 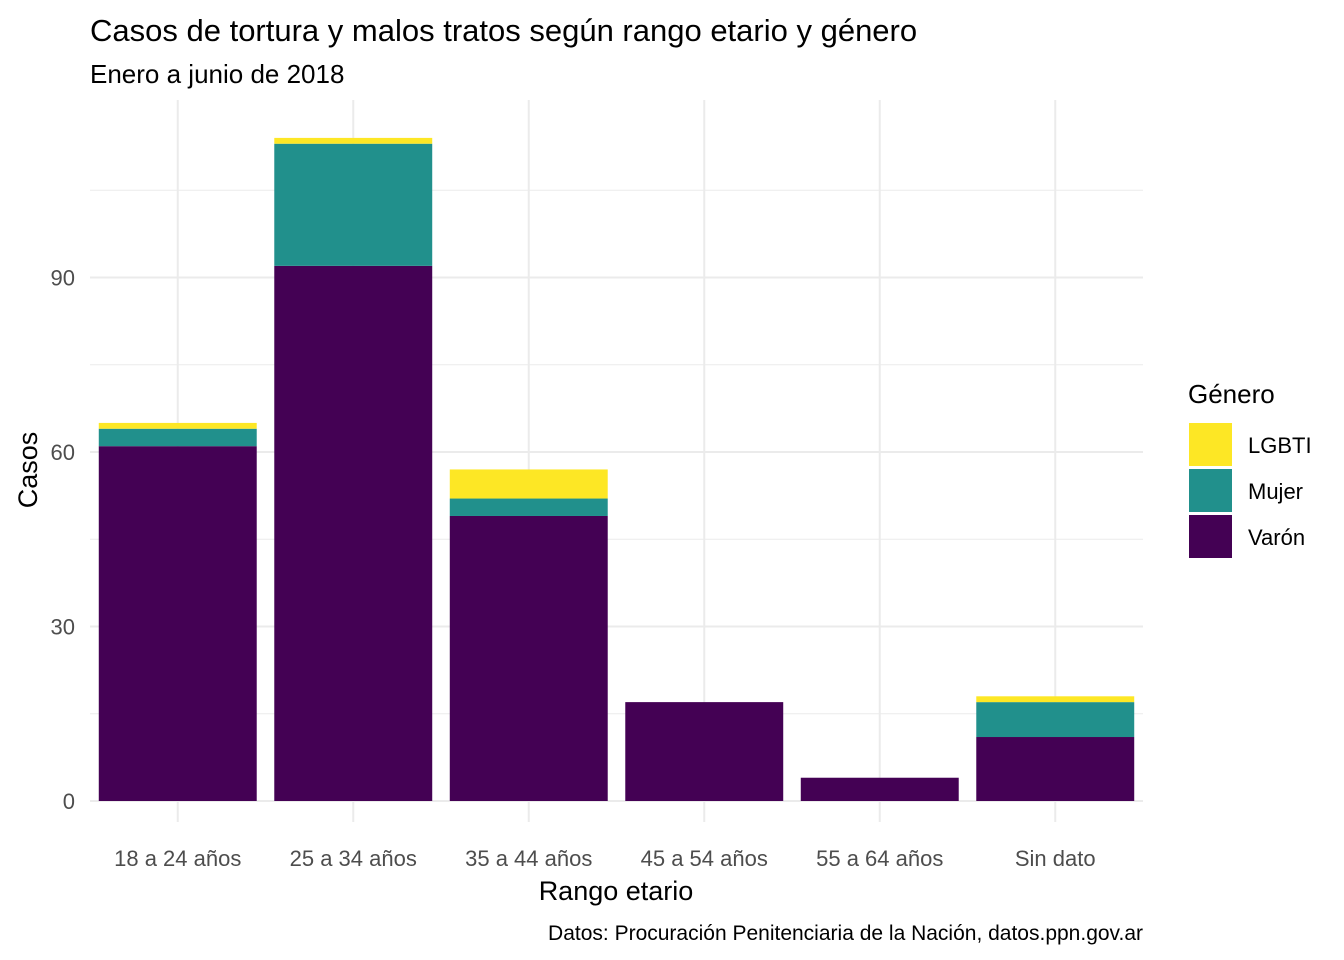 I want to click on legend-label: LGBTI, so click(x=1280, y=445).